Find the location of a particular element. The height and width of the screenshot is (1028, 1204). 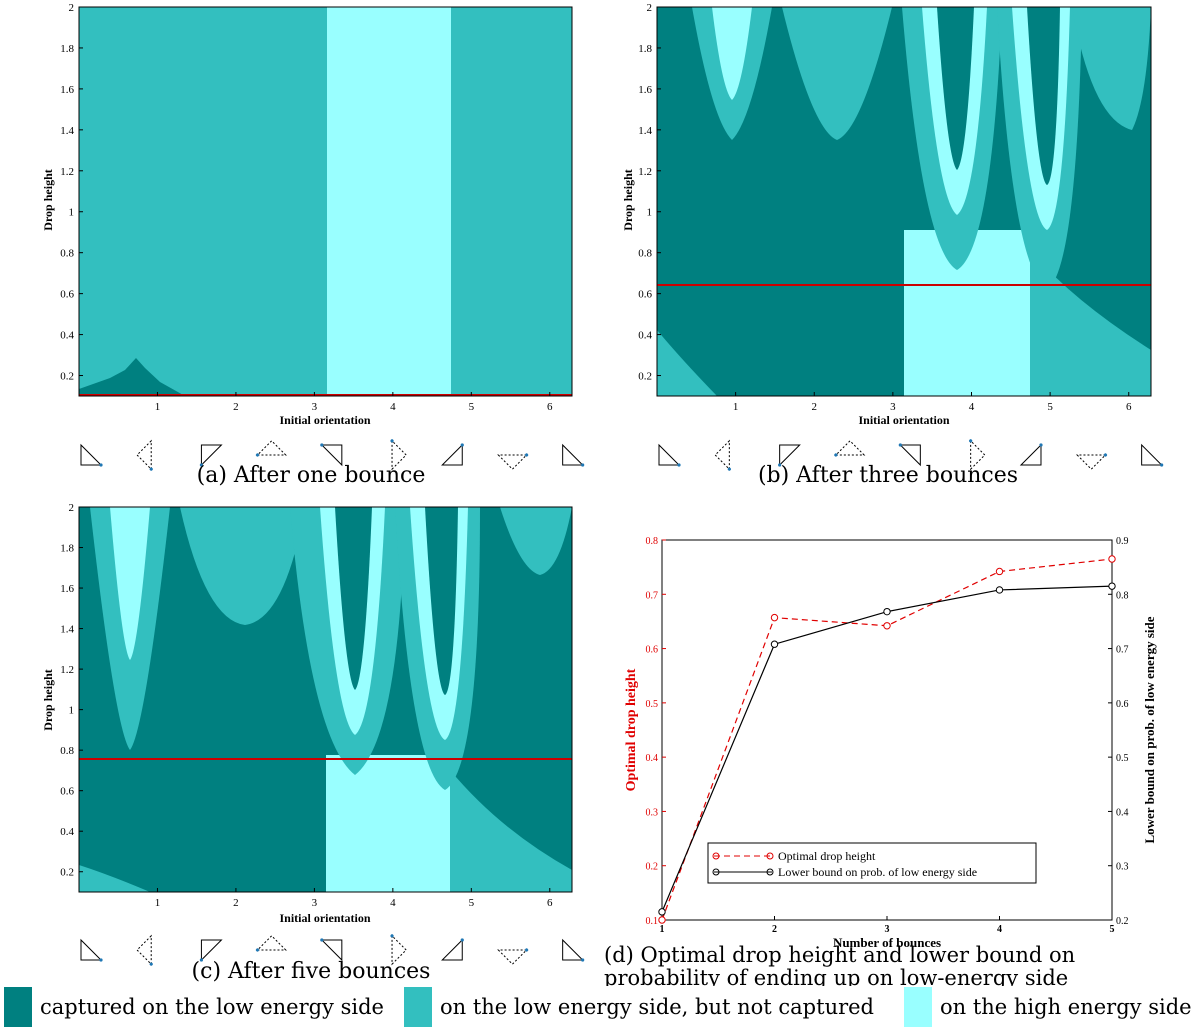

series-group-d is located at coordinates (887, 739).